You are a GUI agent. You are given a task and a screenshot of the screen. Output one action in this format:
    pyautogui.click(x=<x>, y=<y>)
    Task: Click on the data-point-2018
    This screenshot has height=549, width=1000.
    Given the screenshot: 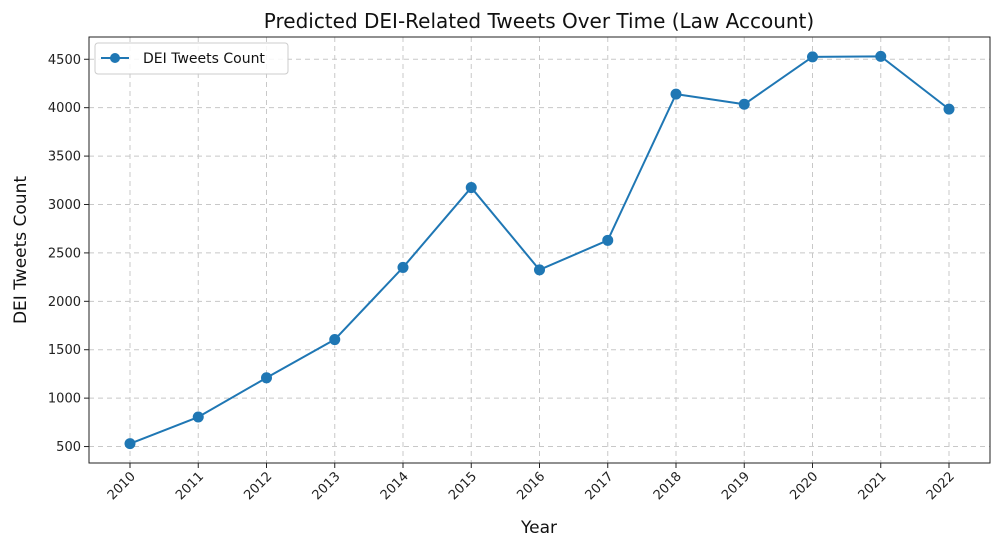 What is the action you would take?
    pyautogui.click(x=676, y=94)
    